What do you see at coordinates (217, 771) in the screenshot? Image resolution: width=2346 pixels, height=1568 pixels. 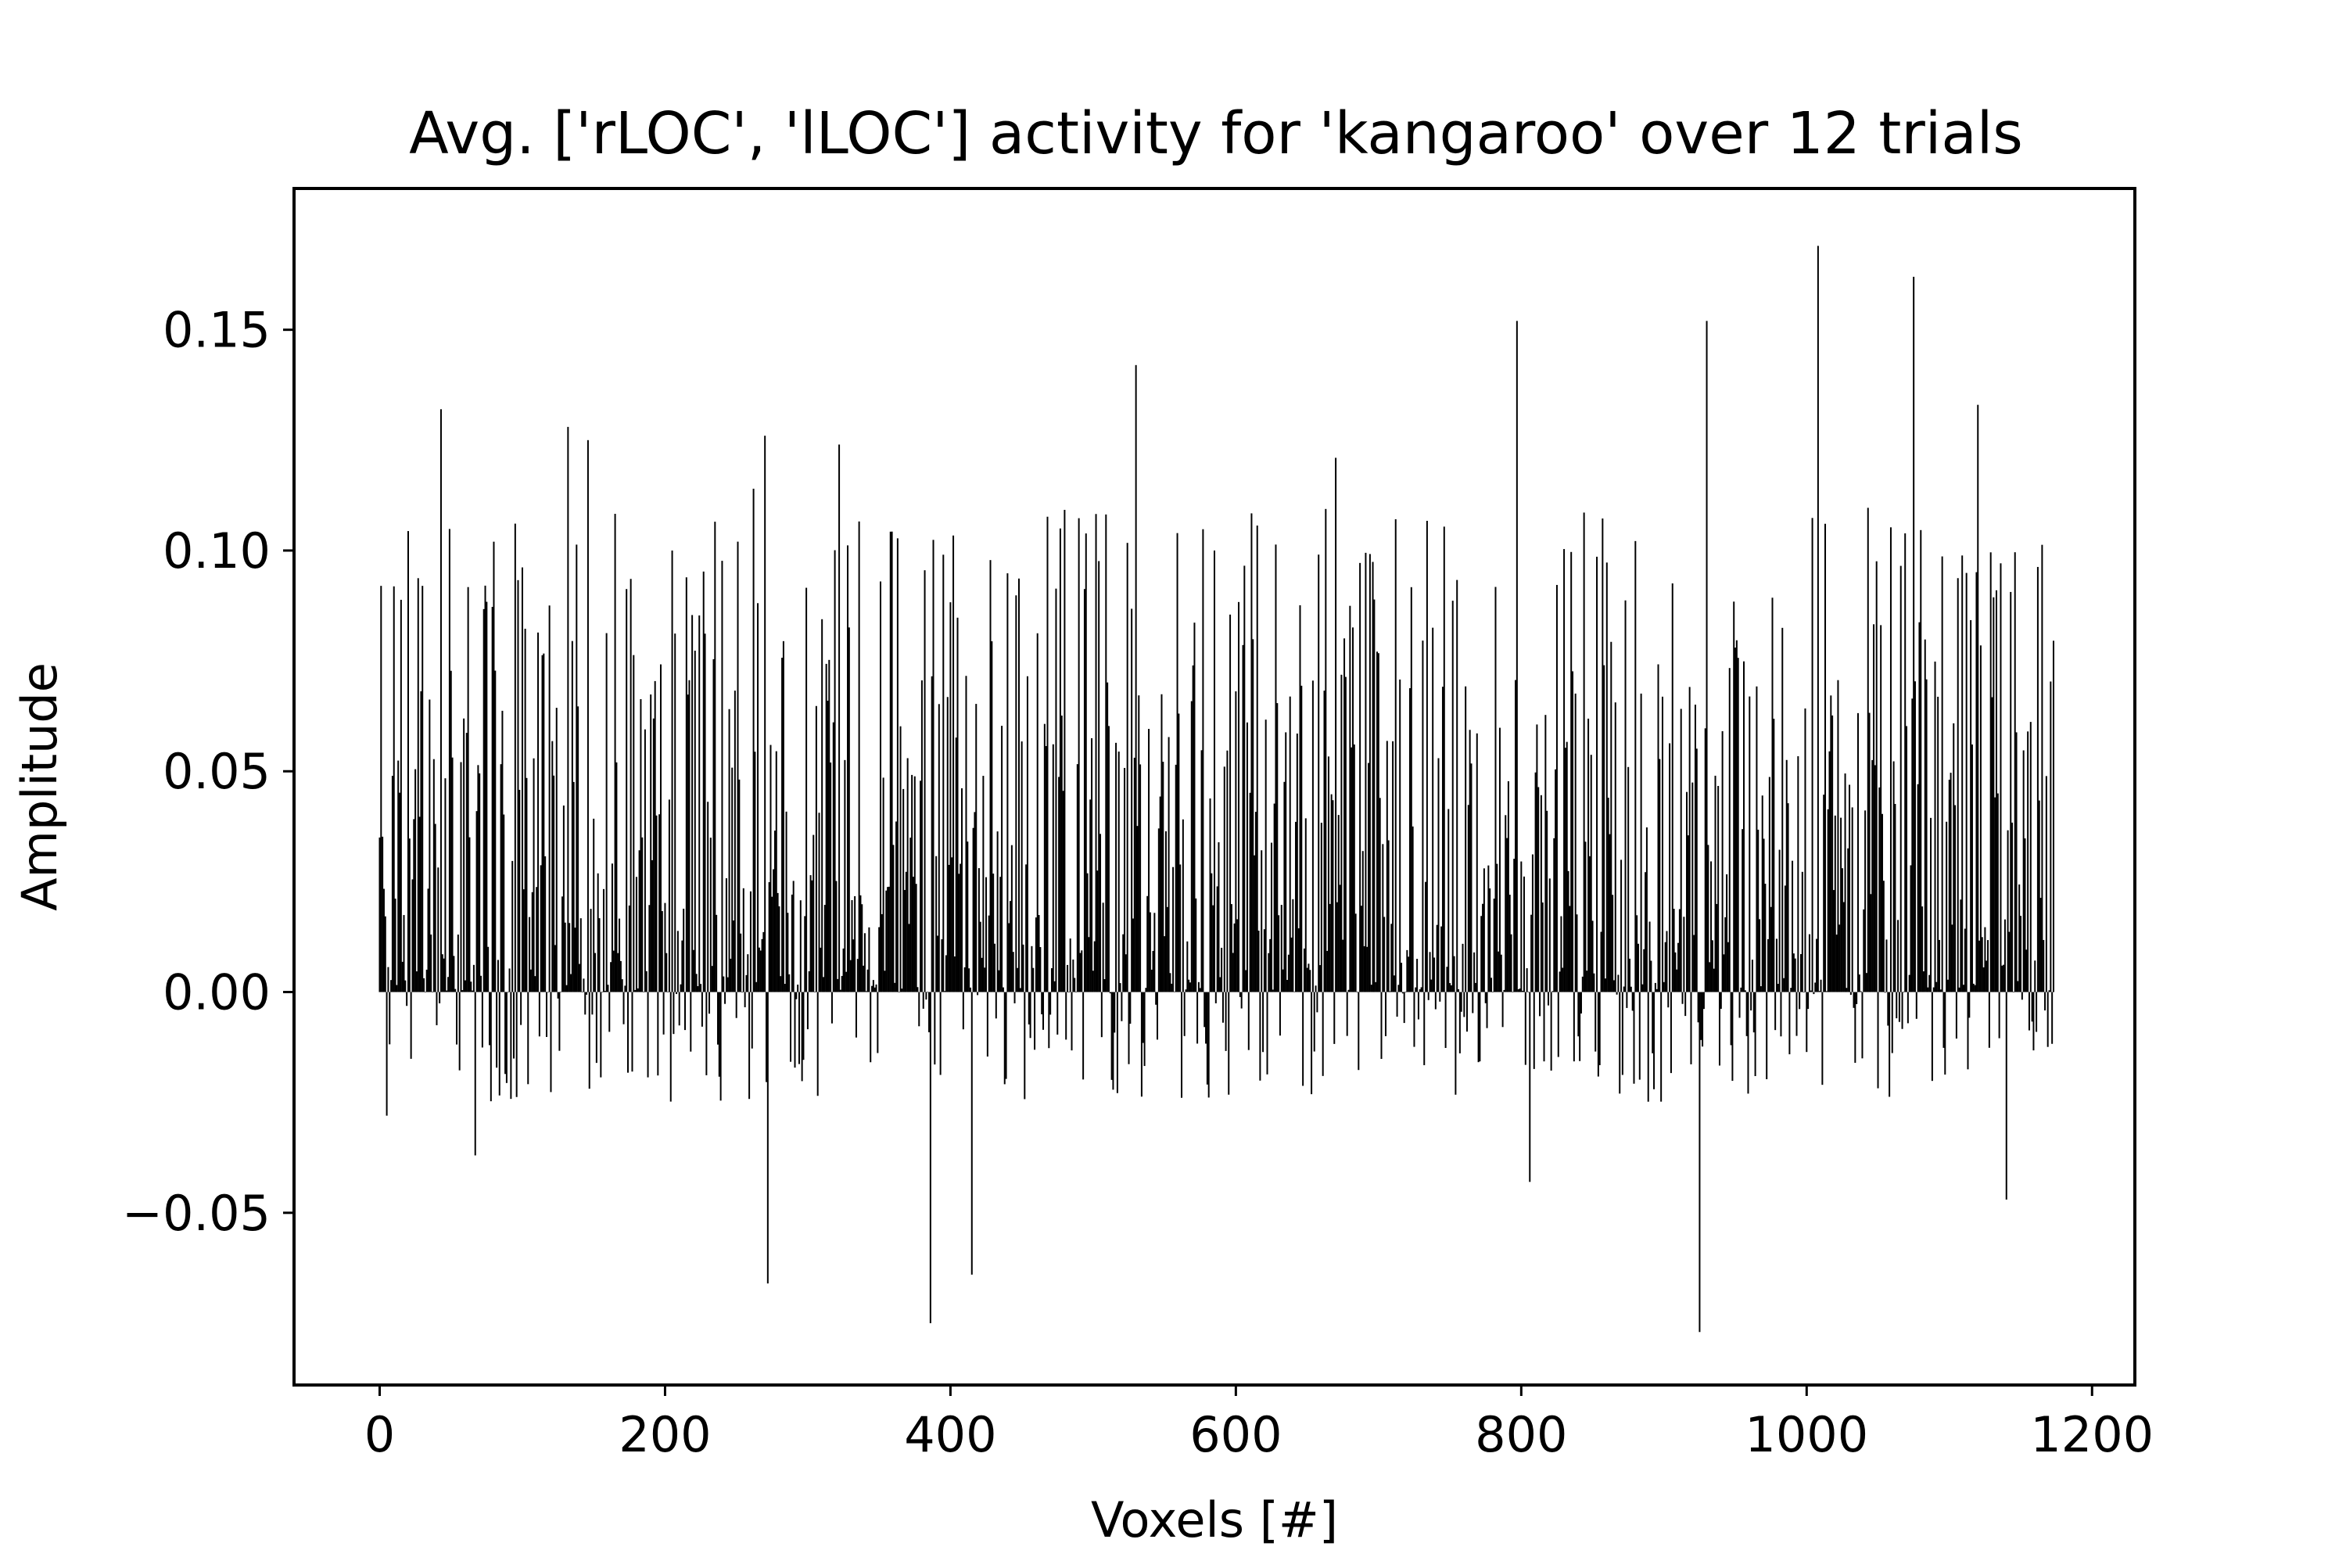 I see `y-tick-label: 0.05` at bounding box center [217, 771].